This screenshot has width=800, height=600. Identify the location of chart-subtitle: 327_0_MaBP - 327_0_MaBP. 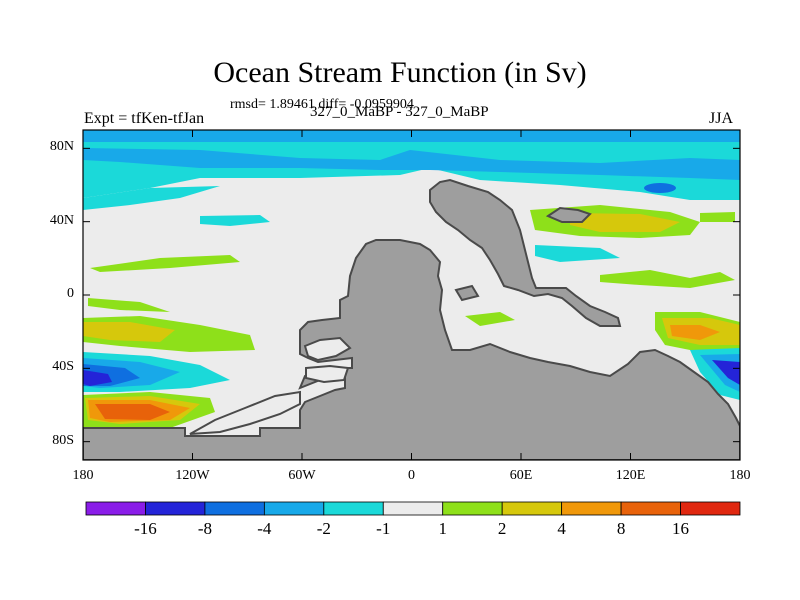
(399, 112).